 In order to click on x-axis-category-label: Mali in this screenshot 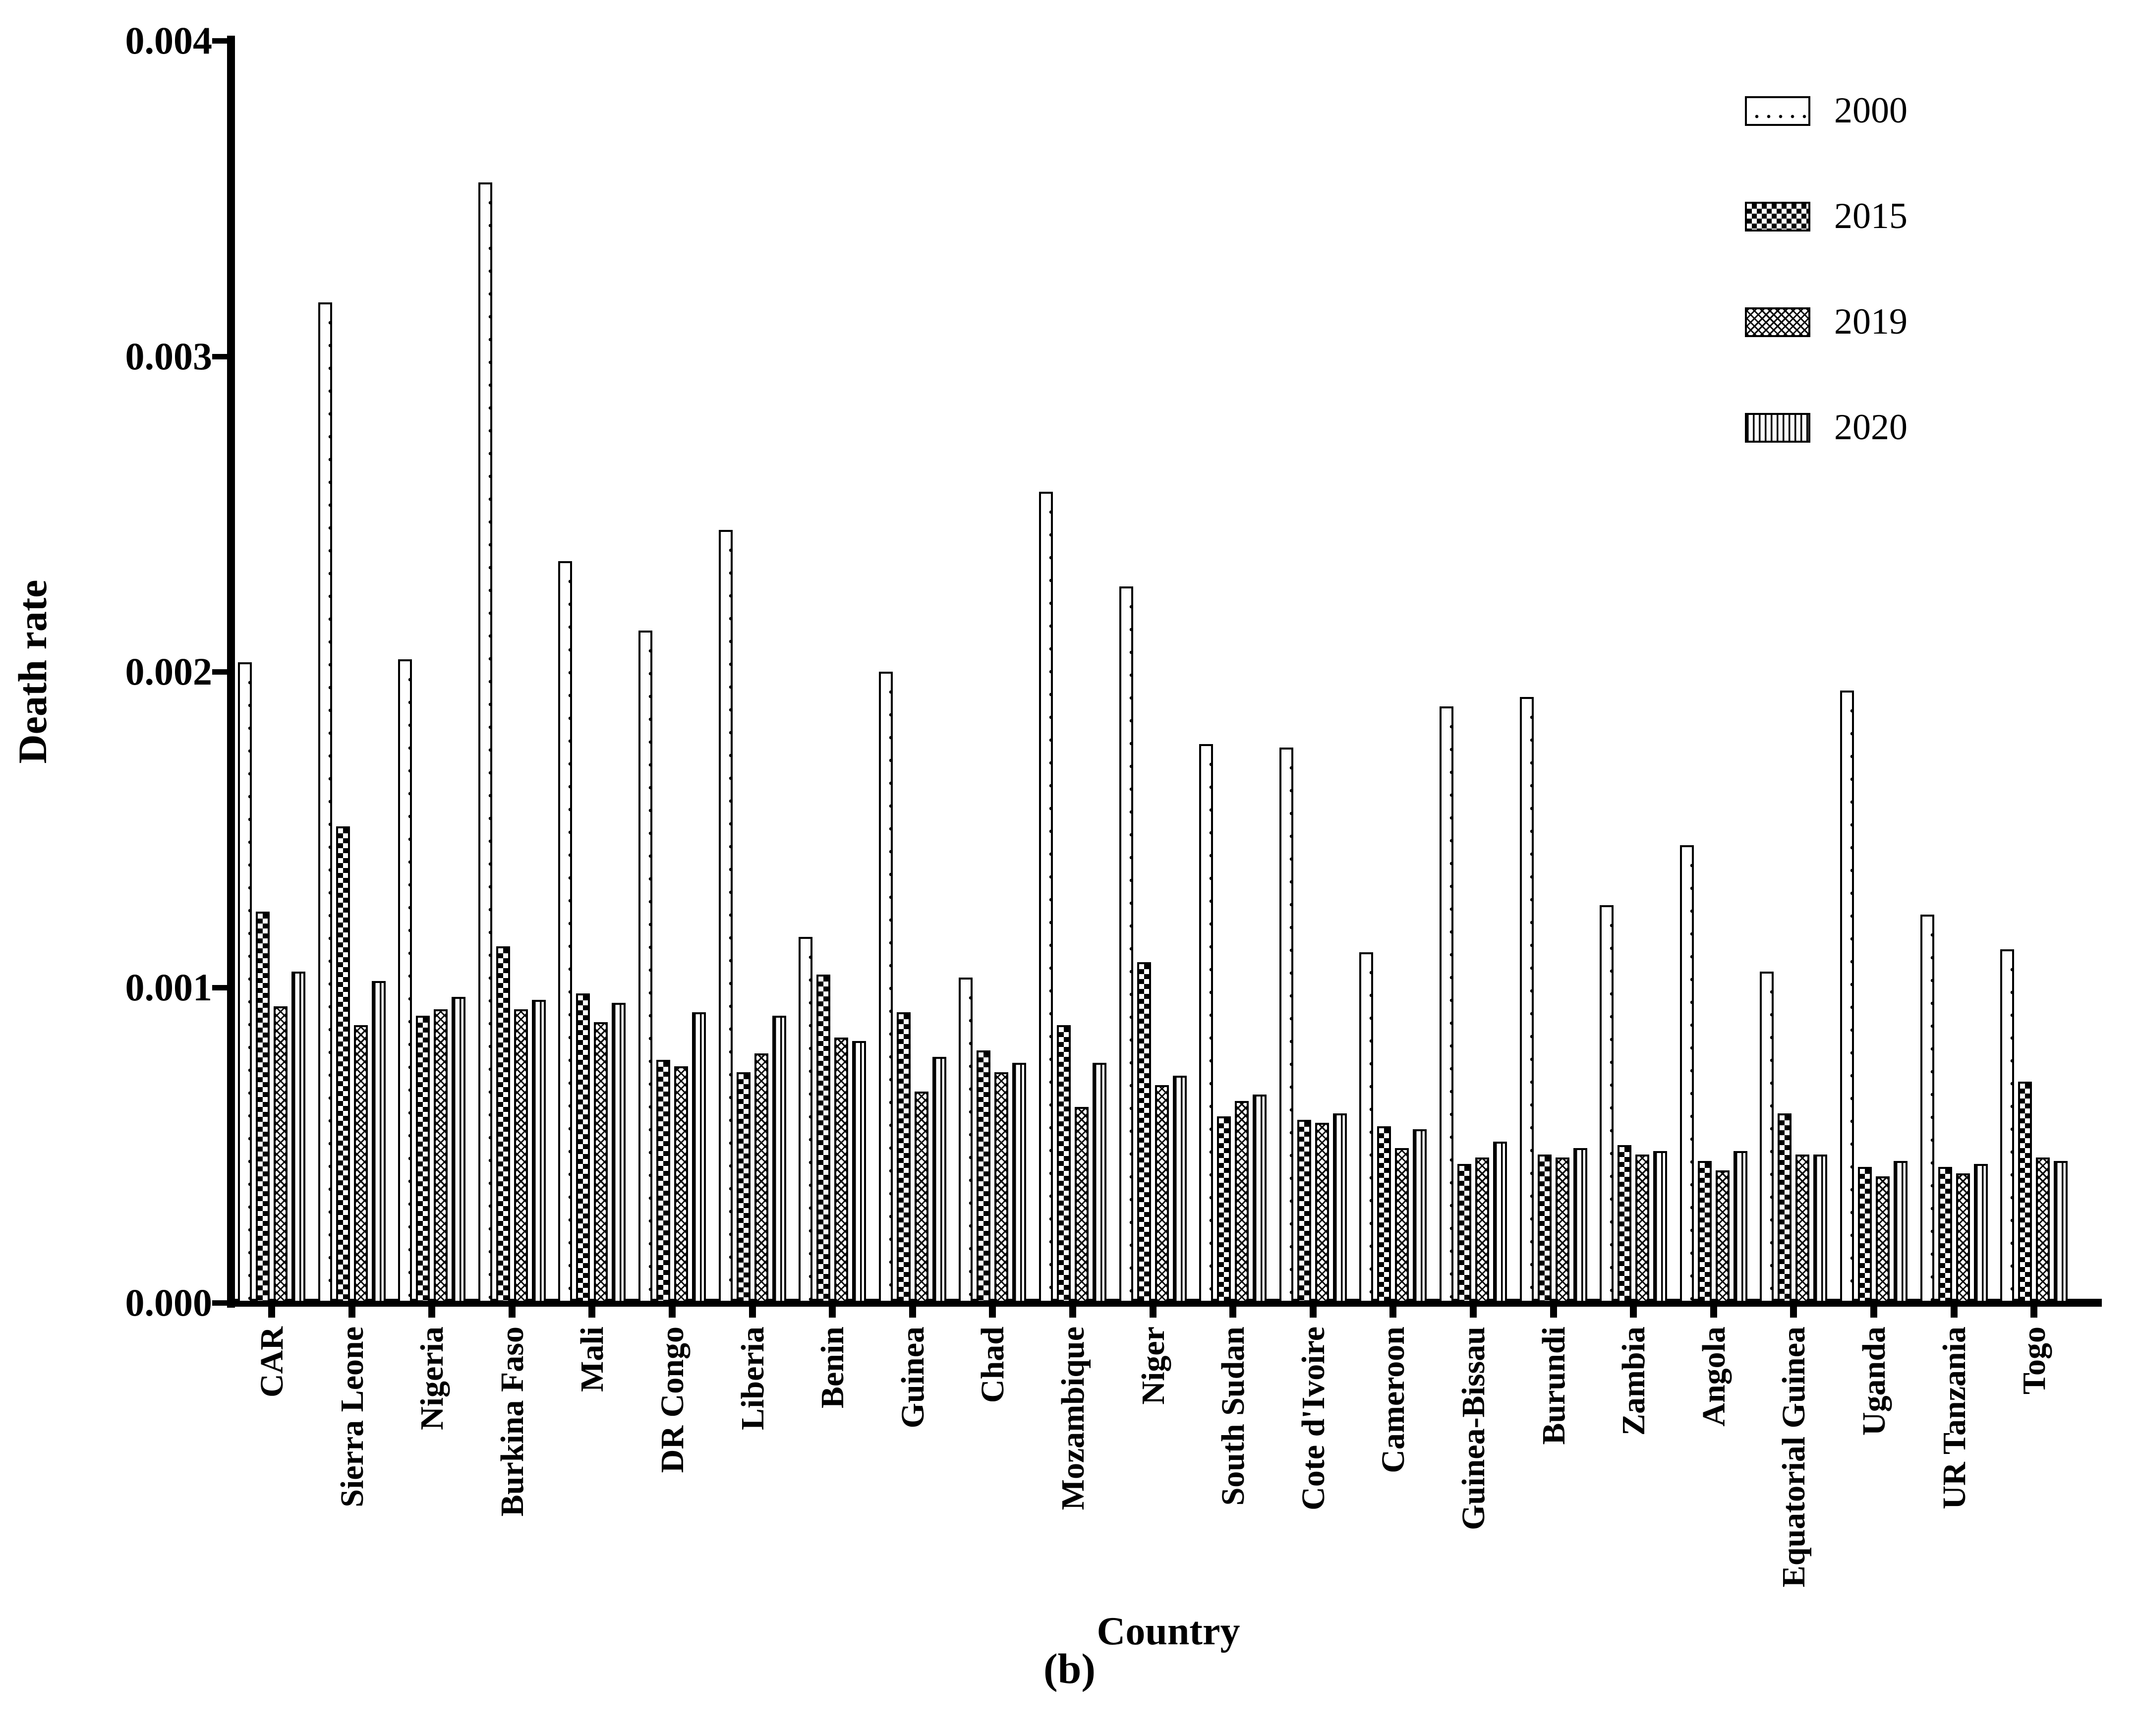, I will do `click(593, 1500)`.